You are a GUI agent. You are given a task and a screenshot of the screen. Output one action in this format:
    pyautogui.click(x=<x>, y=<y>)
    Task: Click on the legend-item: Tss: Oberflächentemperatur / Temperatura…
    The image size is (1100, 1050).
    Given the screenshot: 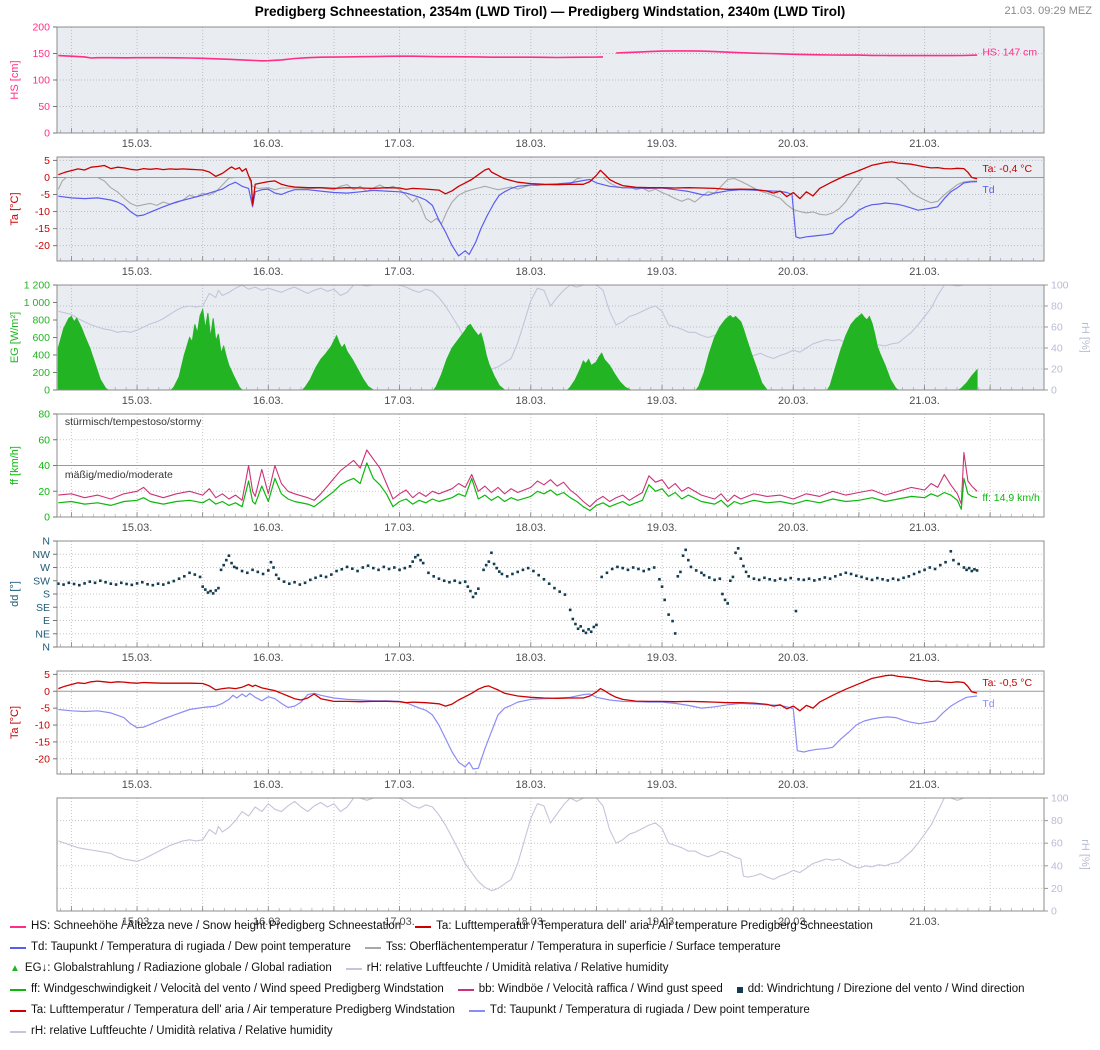 What is the action you would take?
    pyautogui.click(x=572, y=948)
    